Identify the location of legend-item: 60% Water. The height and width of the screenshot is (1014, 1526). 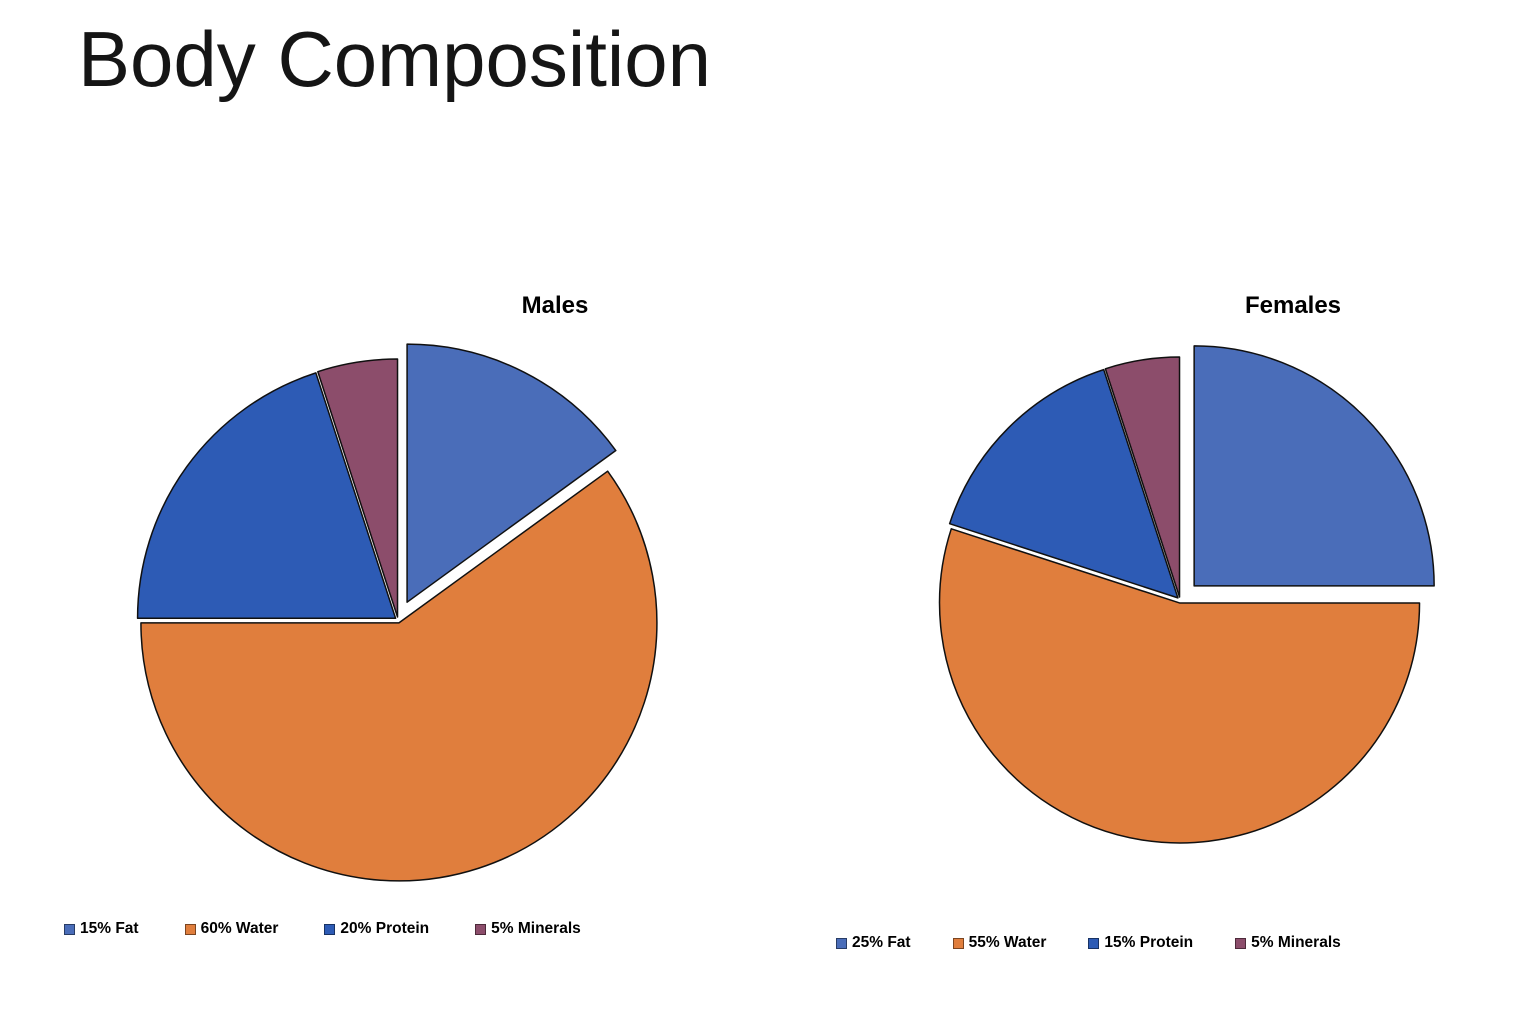
(231, 929).